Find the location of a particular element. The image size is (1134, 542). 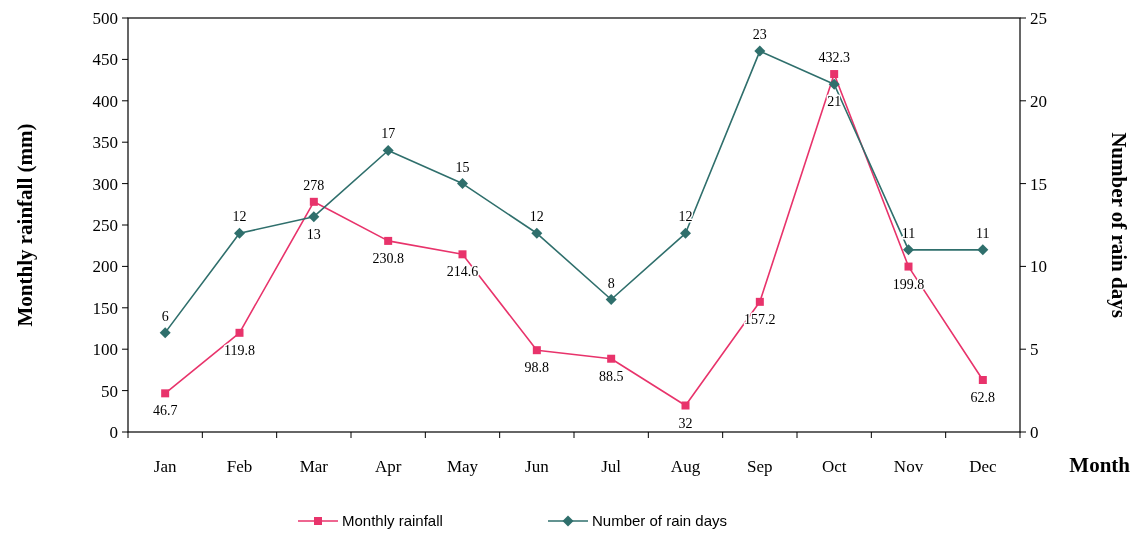

x-axis-title: Month is located at coordinates (1100, 465).